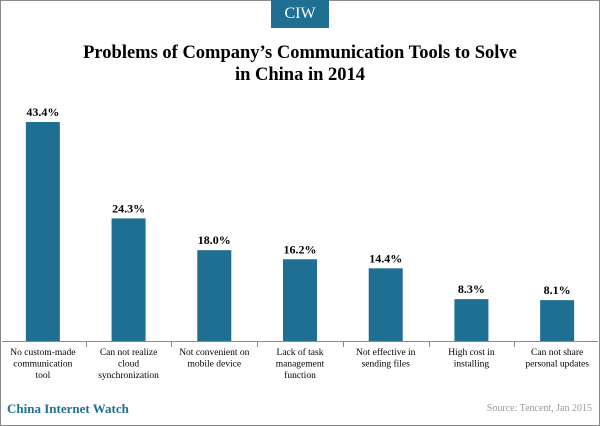  Describe the element at coordinates (42, 353) in the screenshot. I see `x-tick-label: No custom-made` at that location.